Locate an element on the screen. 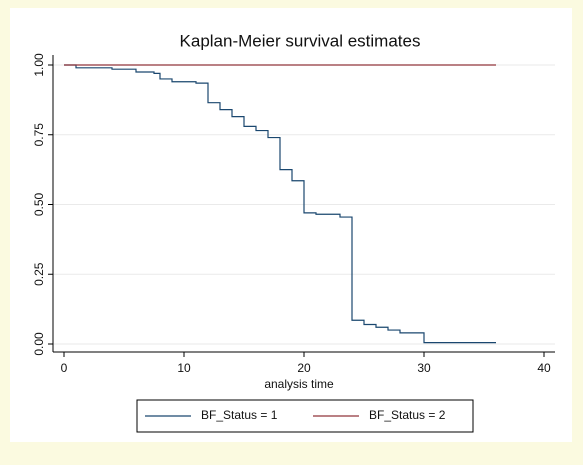 Image resolution: width=583 pixels, height=465 pixels. legend-label: BF_Status = 2 is located at coordinates (407, 415).